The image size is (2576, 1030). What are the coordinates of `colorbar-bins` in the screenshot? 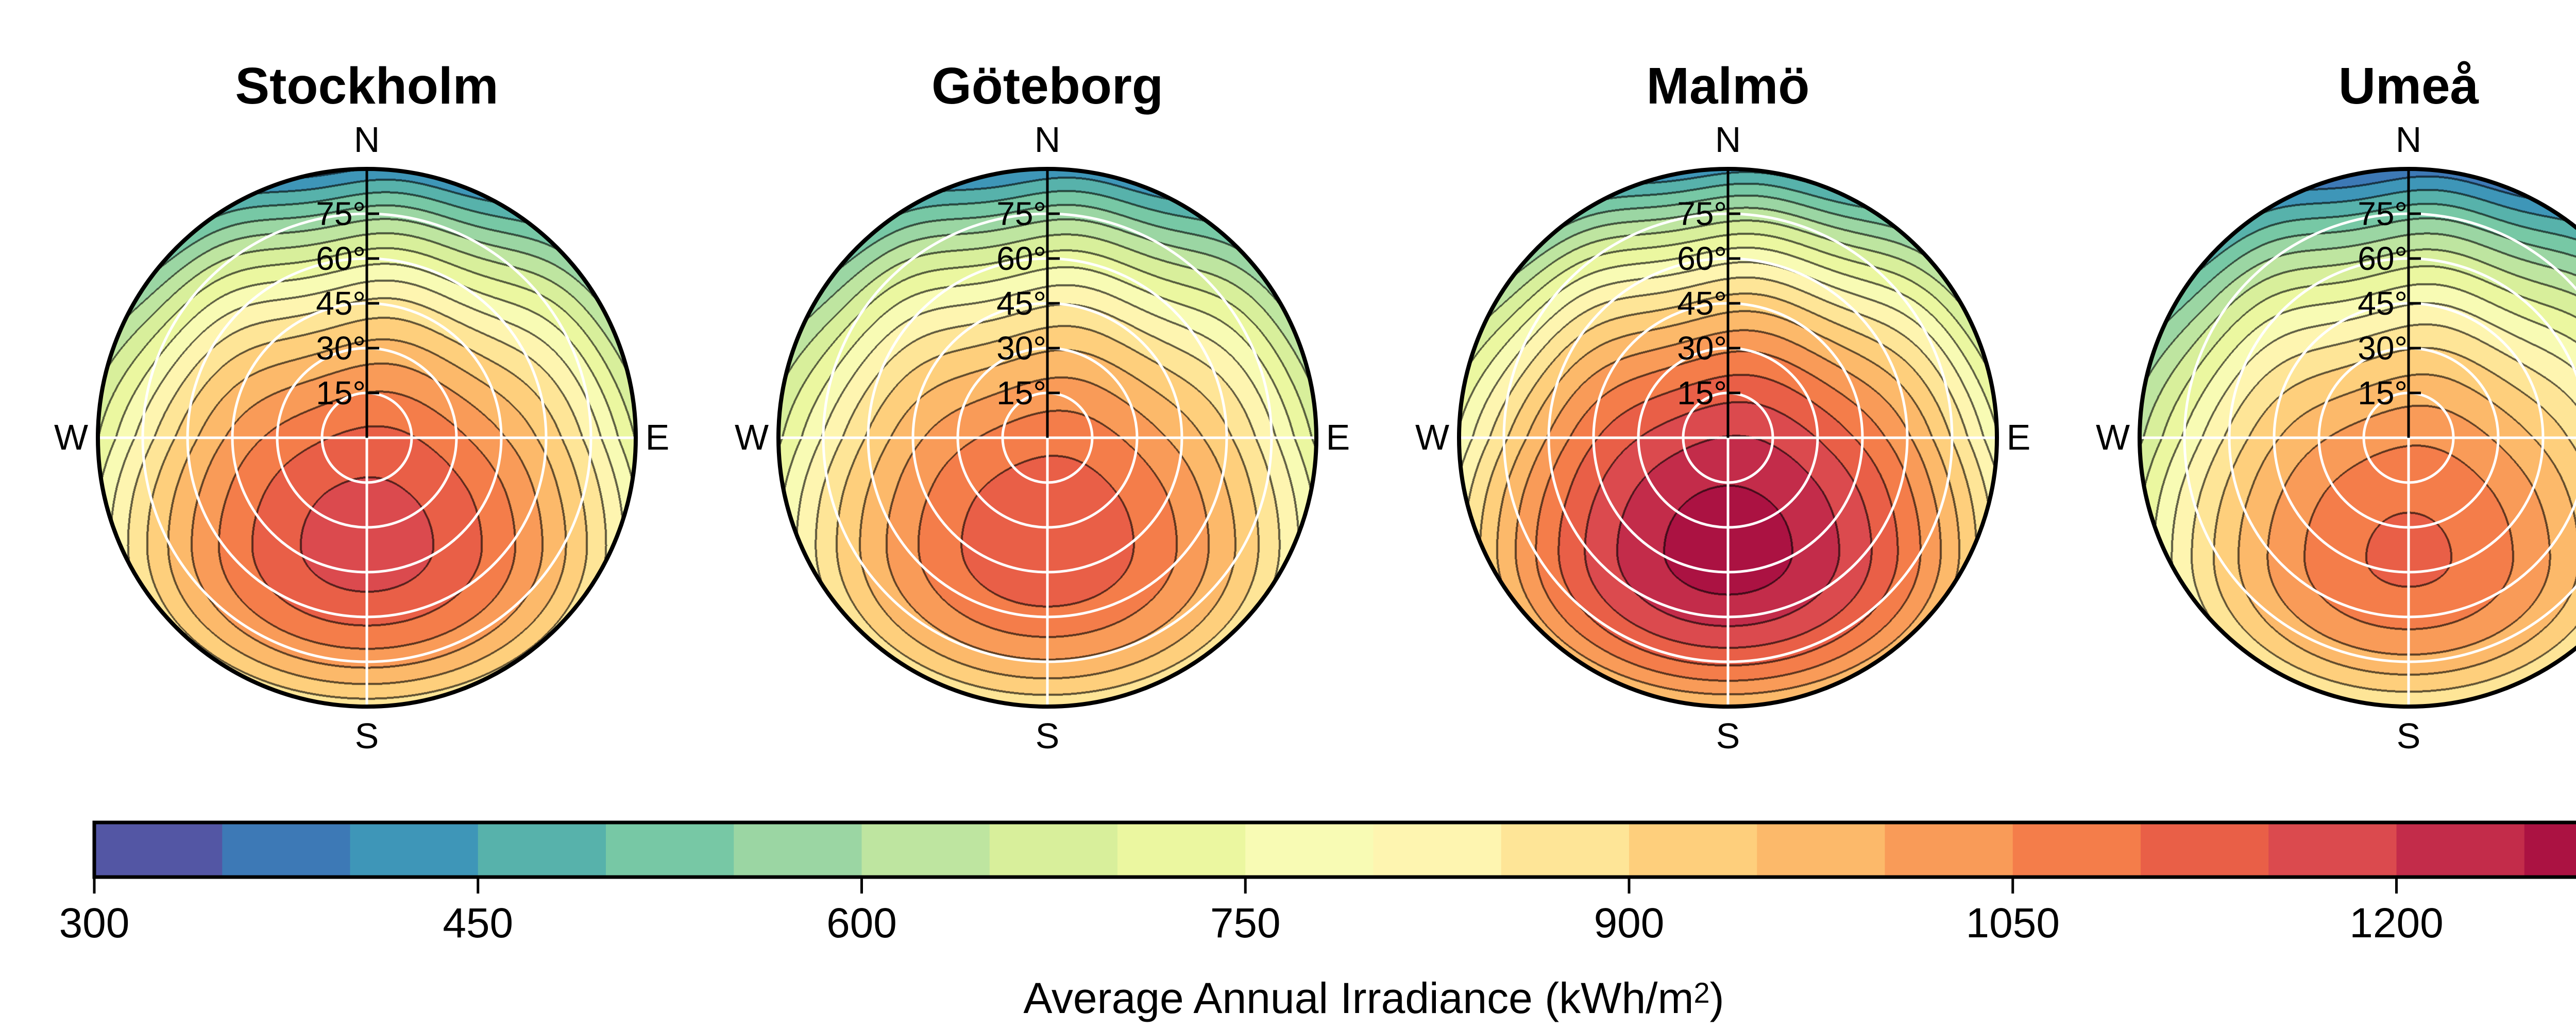 It's located at (1334, 857).